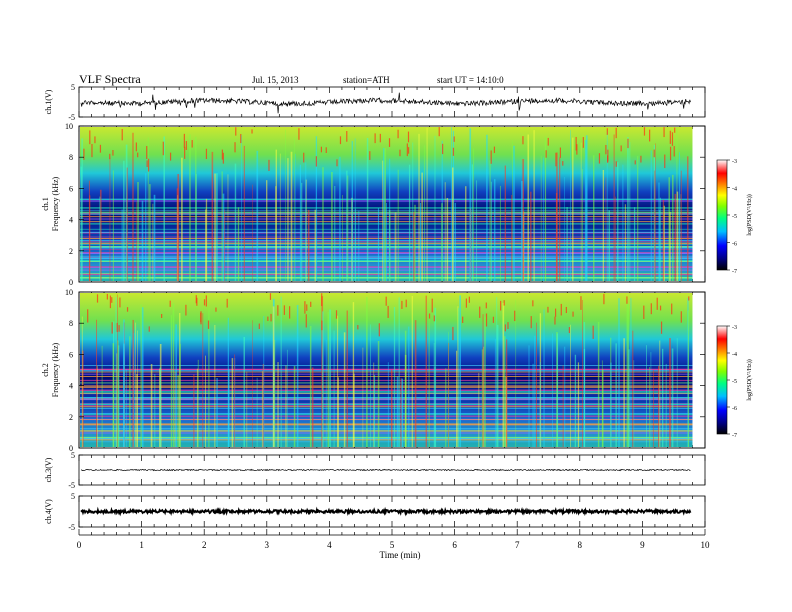 Image resolution: width=792 pixels, height=612 pixels. Describe the element at coordinates (71, 323) in the screenshot. I see `ch2-spec-ytick-label: 8` at that location.